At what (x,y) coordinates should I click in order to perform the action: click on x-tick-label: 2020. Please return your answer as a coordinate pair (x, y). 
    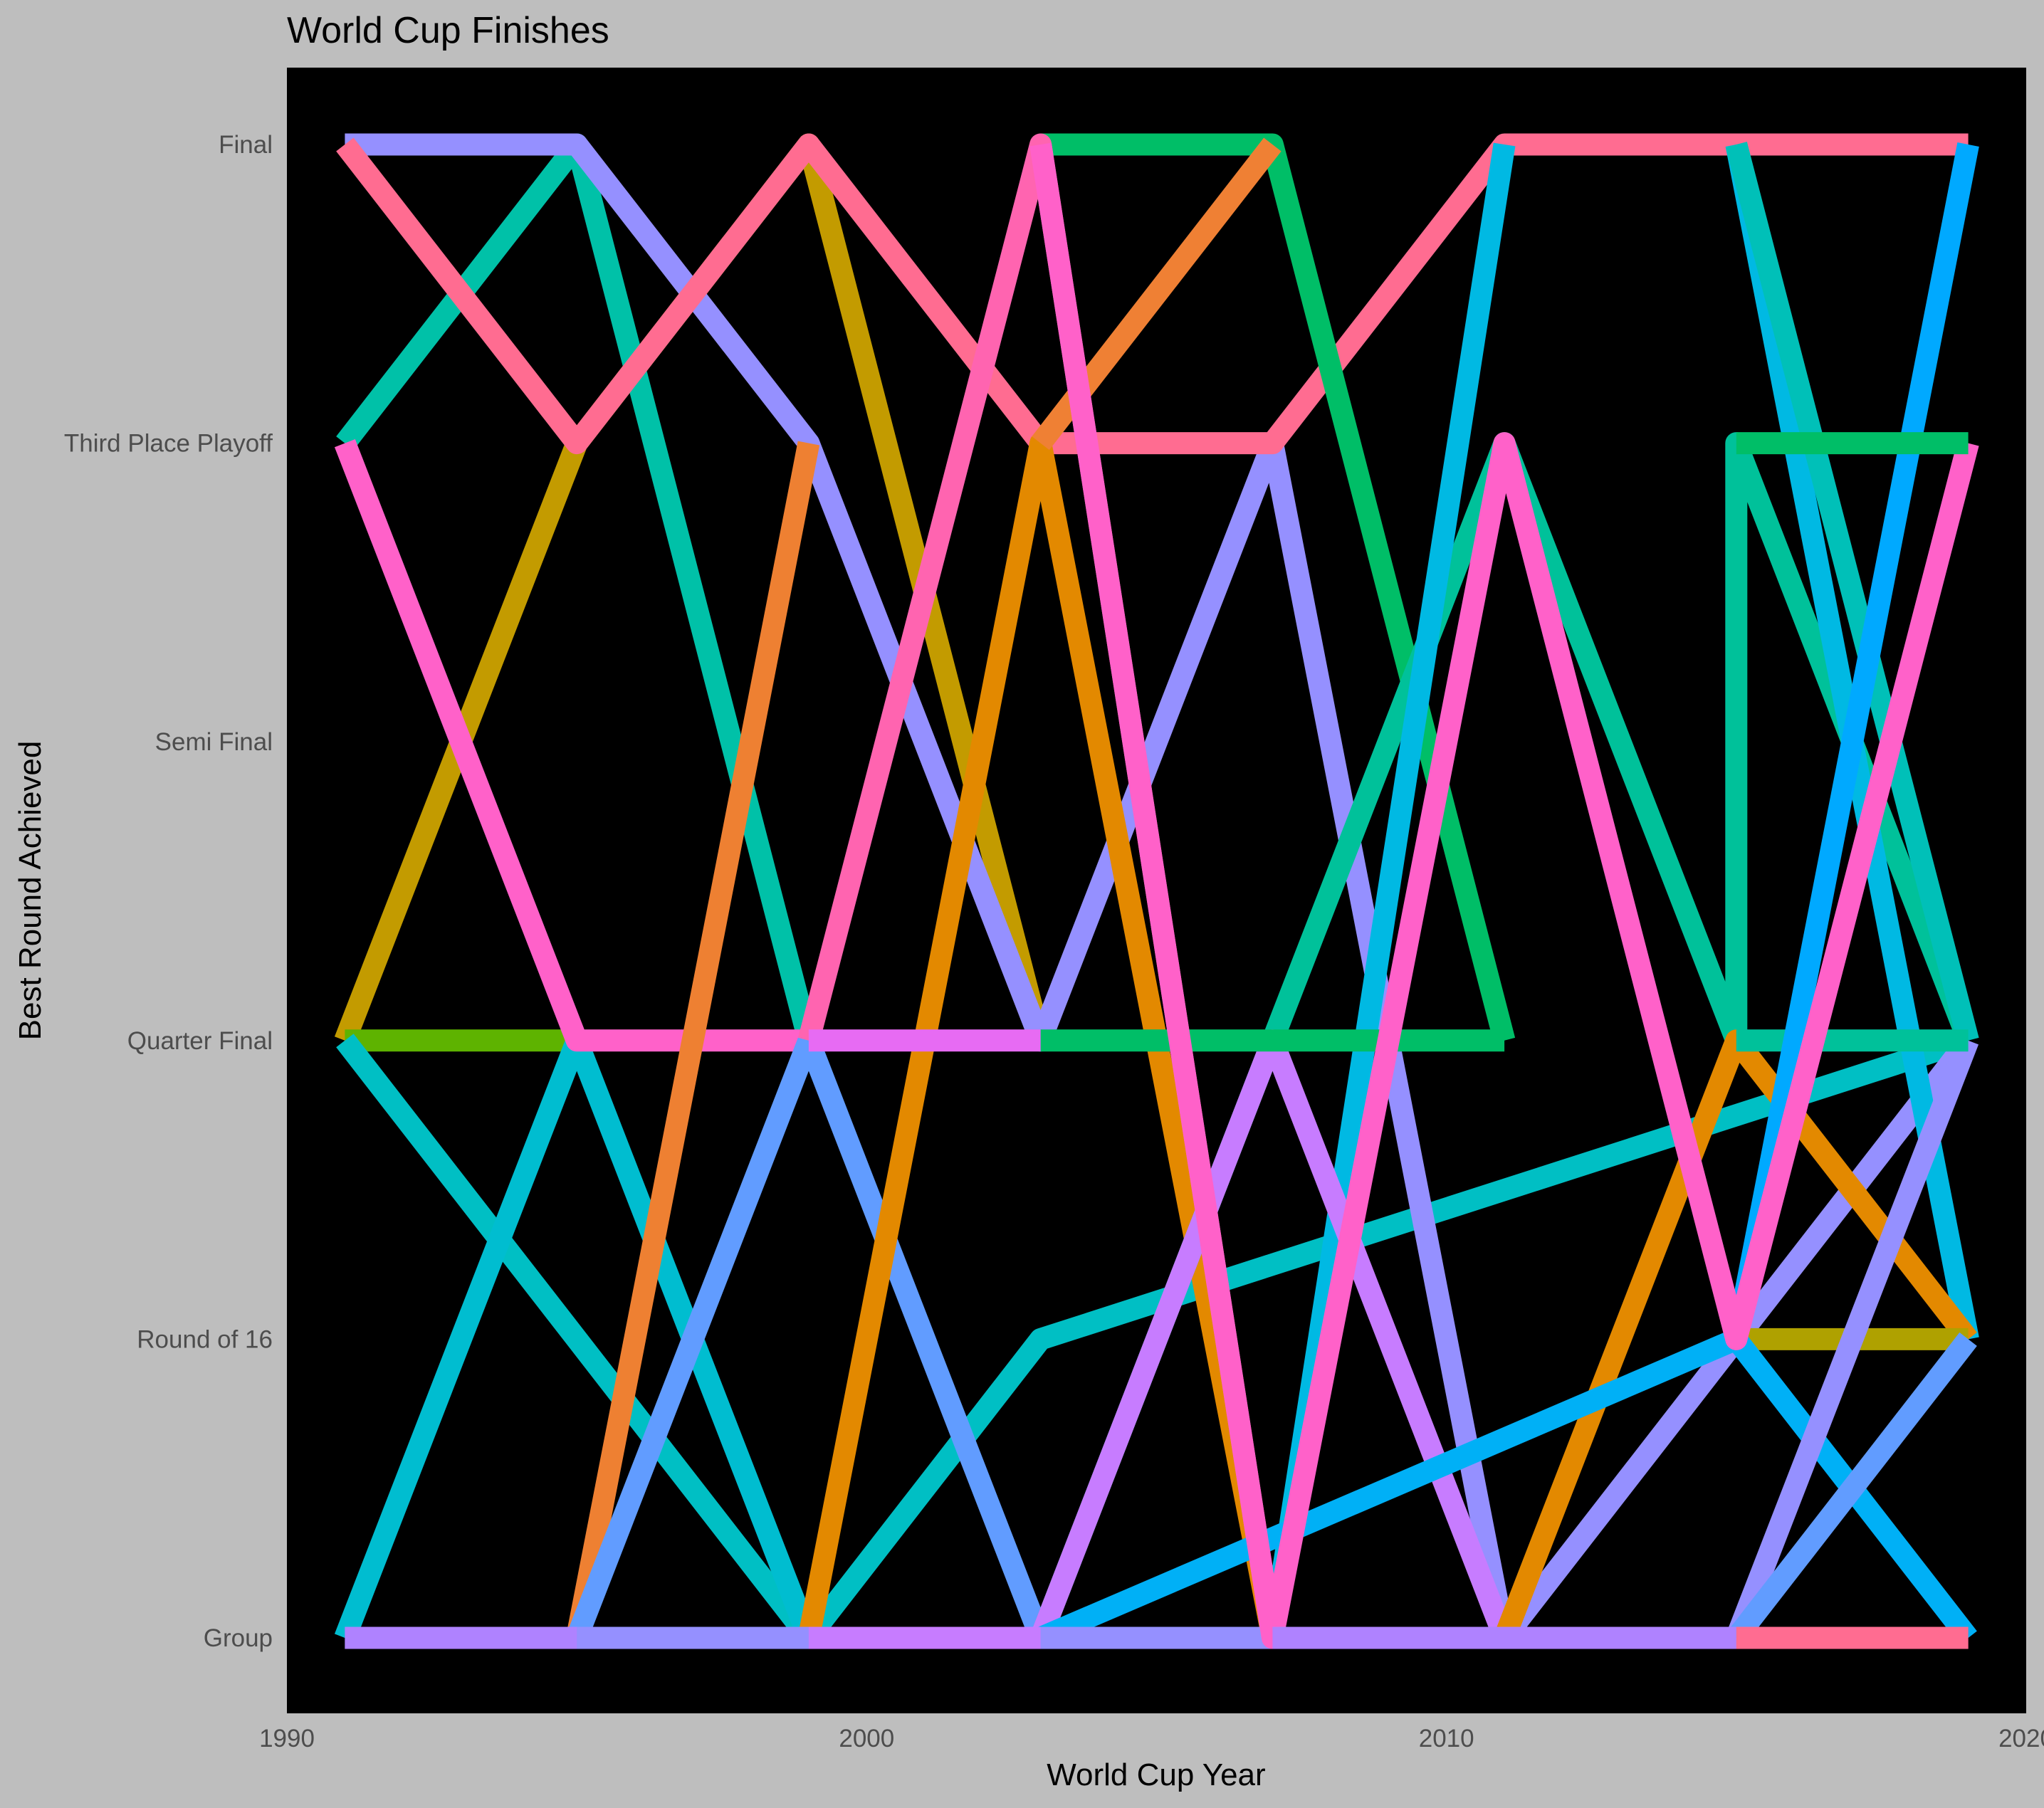
    Looking at the image, I should click on (2021, 1738).